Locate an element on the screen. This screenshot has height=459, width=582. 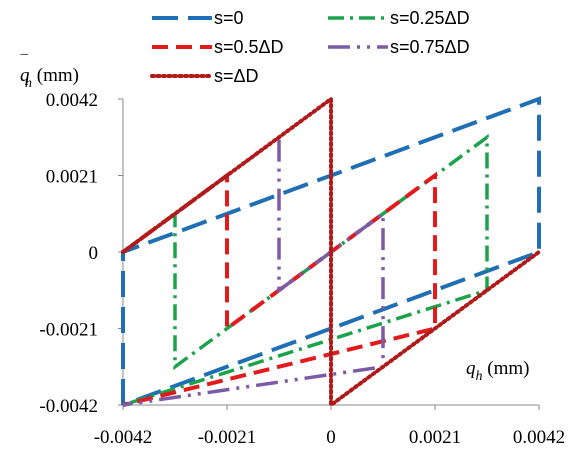
y-axis-label-unit: (mm) is located at coordinates (55, 75).